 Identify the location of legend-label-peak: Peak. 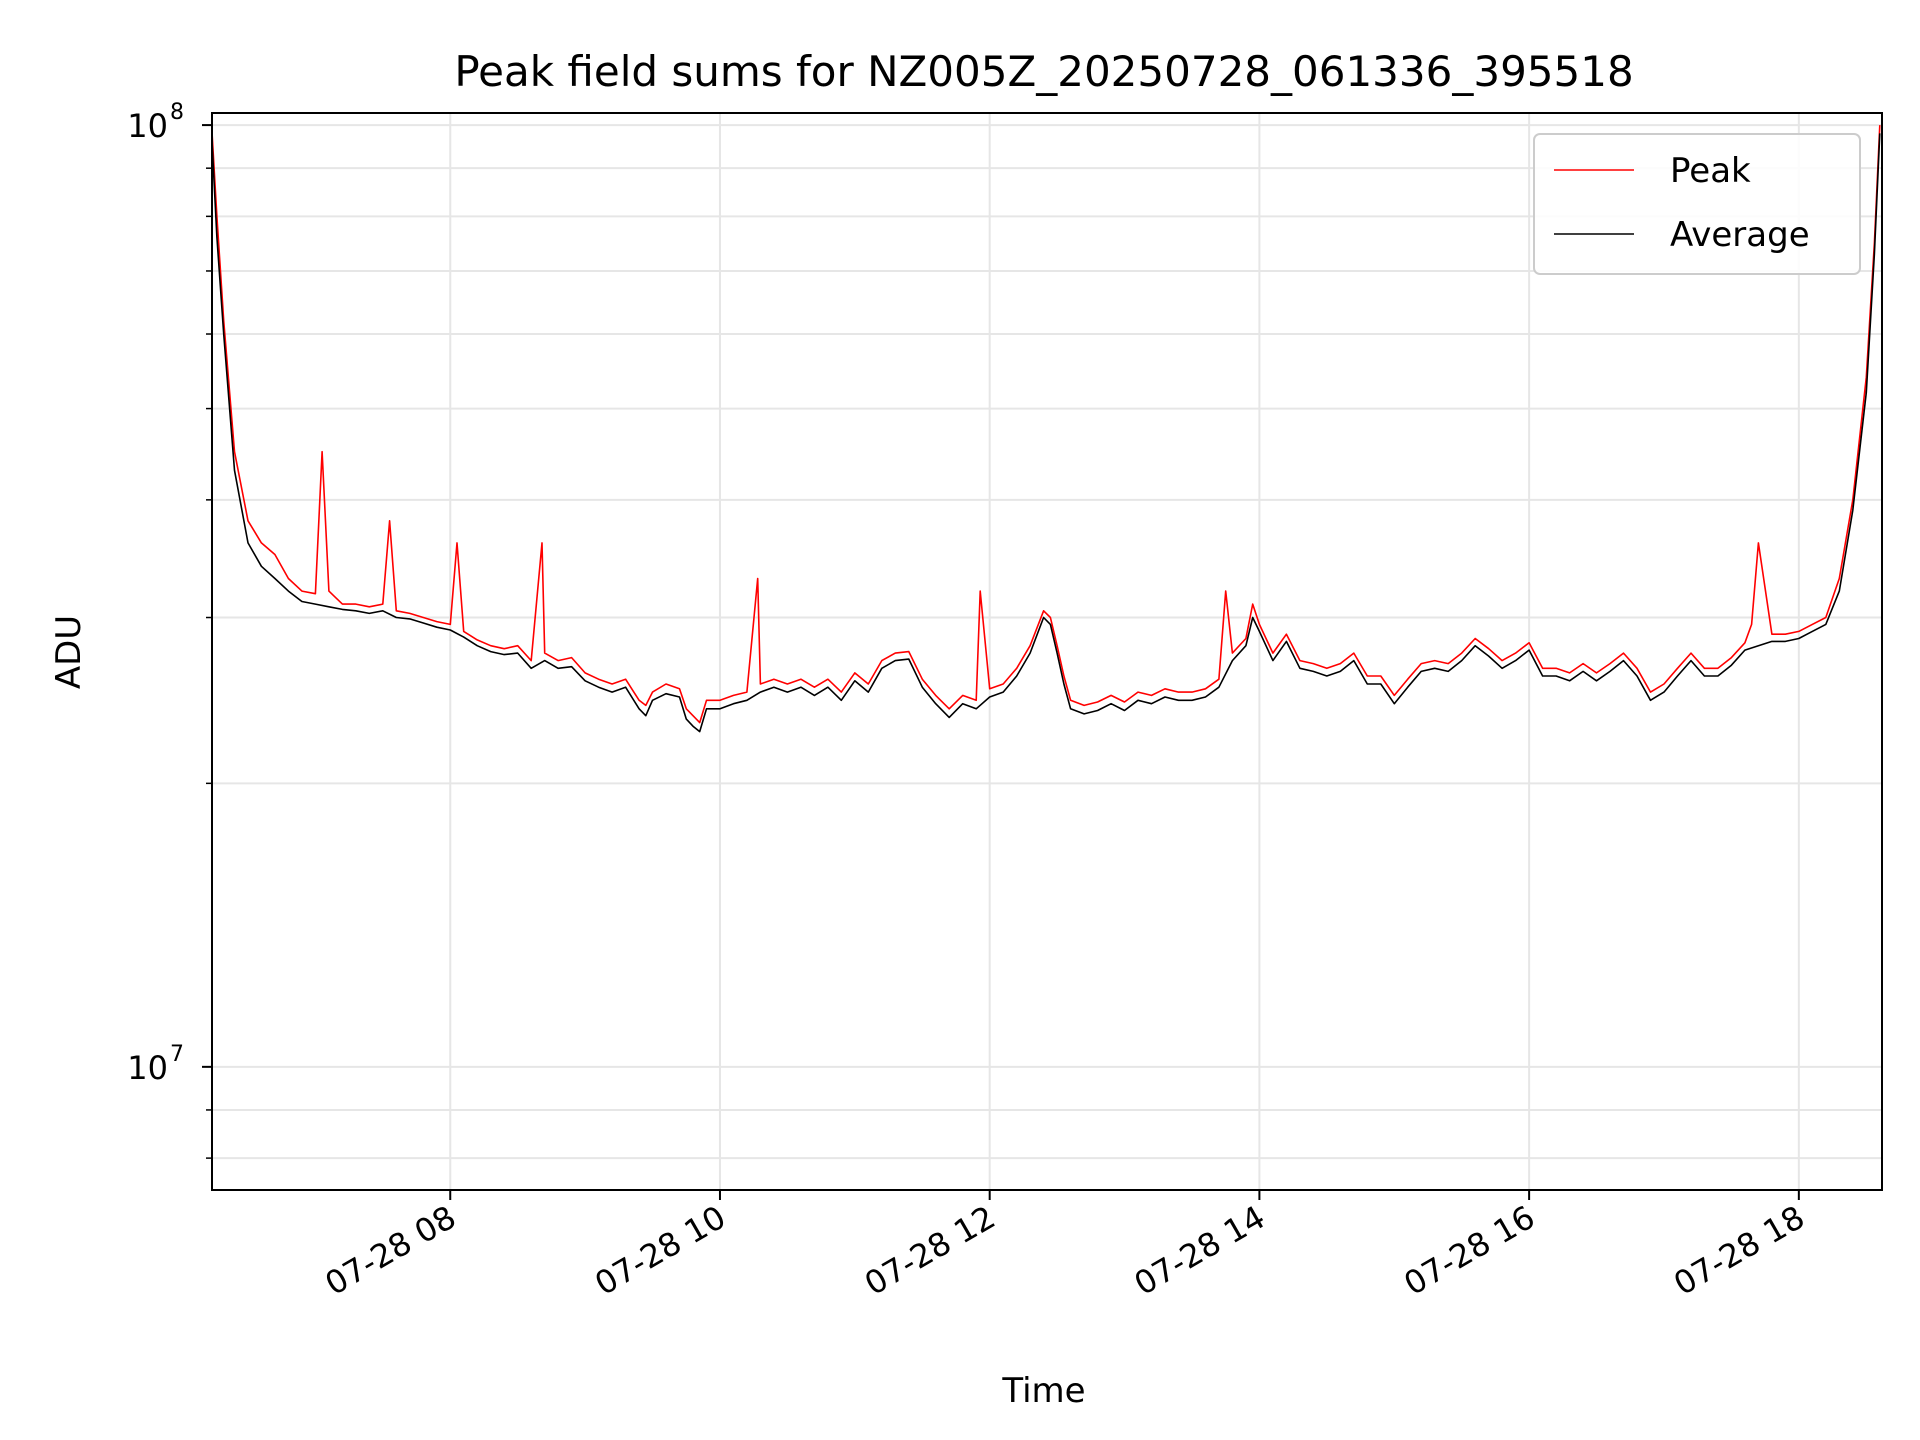
(1710, 171).